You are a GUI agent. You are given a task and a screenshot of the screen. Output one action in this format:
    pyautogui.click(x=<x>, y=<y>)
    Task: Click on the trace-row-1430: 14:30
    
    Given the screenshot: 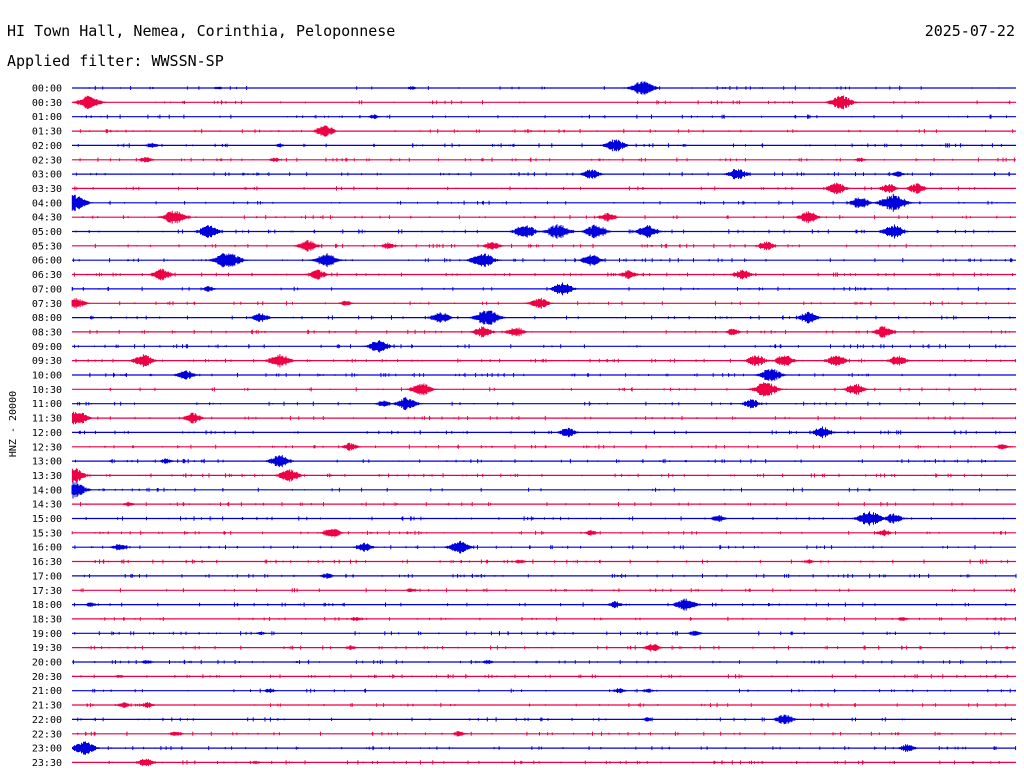 What is the action you would take?
    pyautogui.click(x=524, y=505)
    